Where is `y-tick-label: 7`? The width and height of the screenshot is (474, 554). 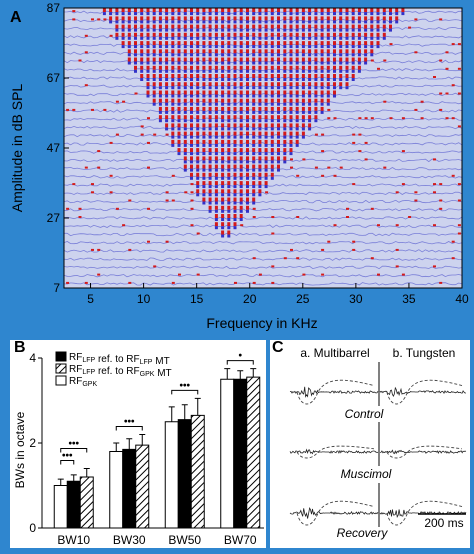
y-tick-label: 7 is located at coordinates (56, 288).